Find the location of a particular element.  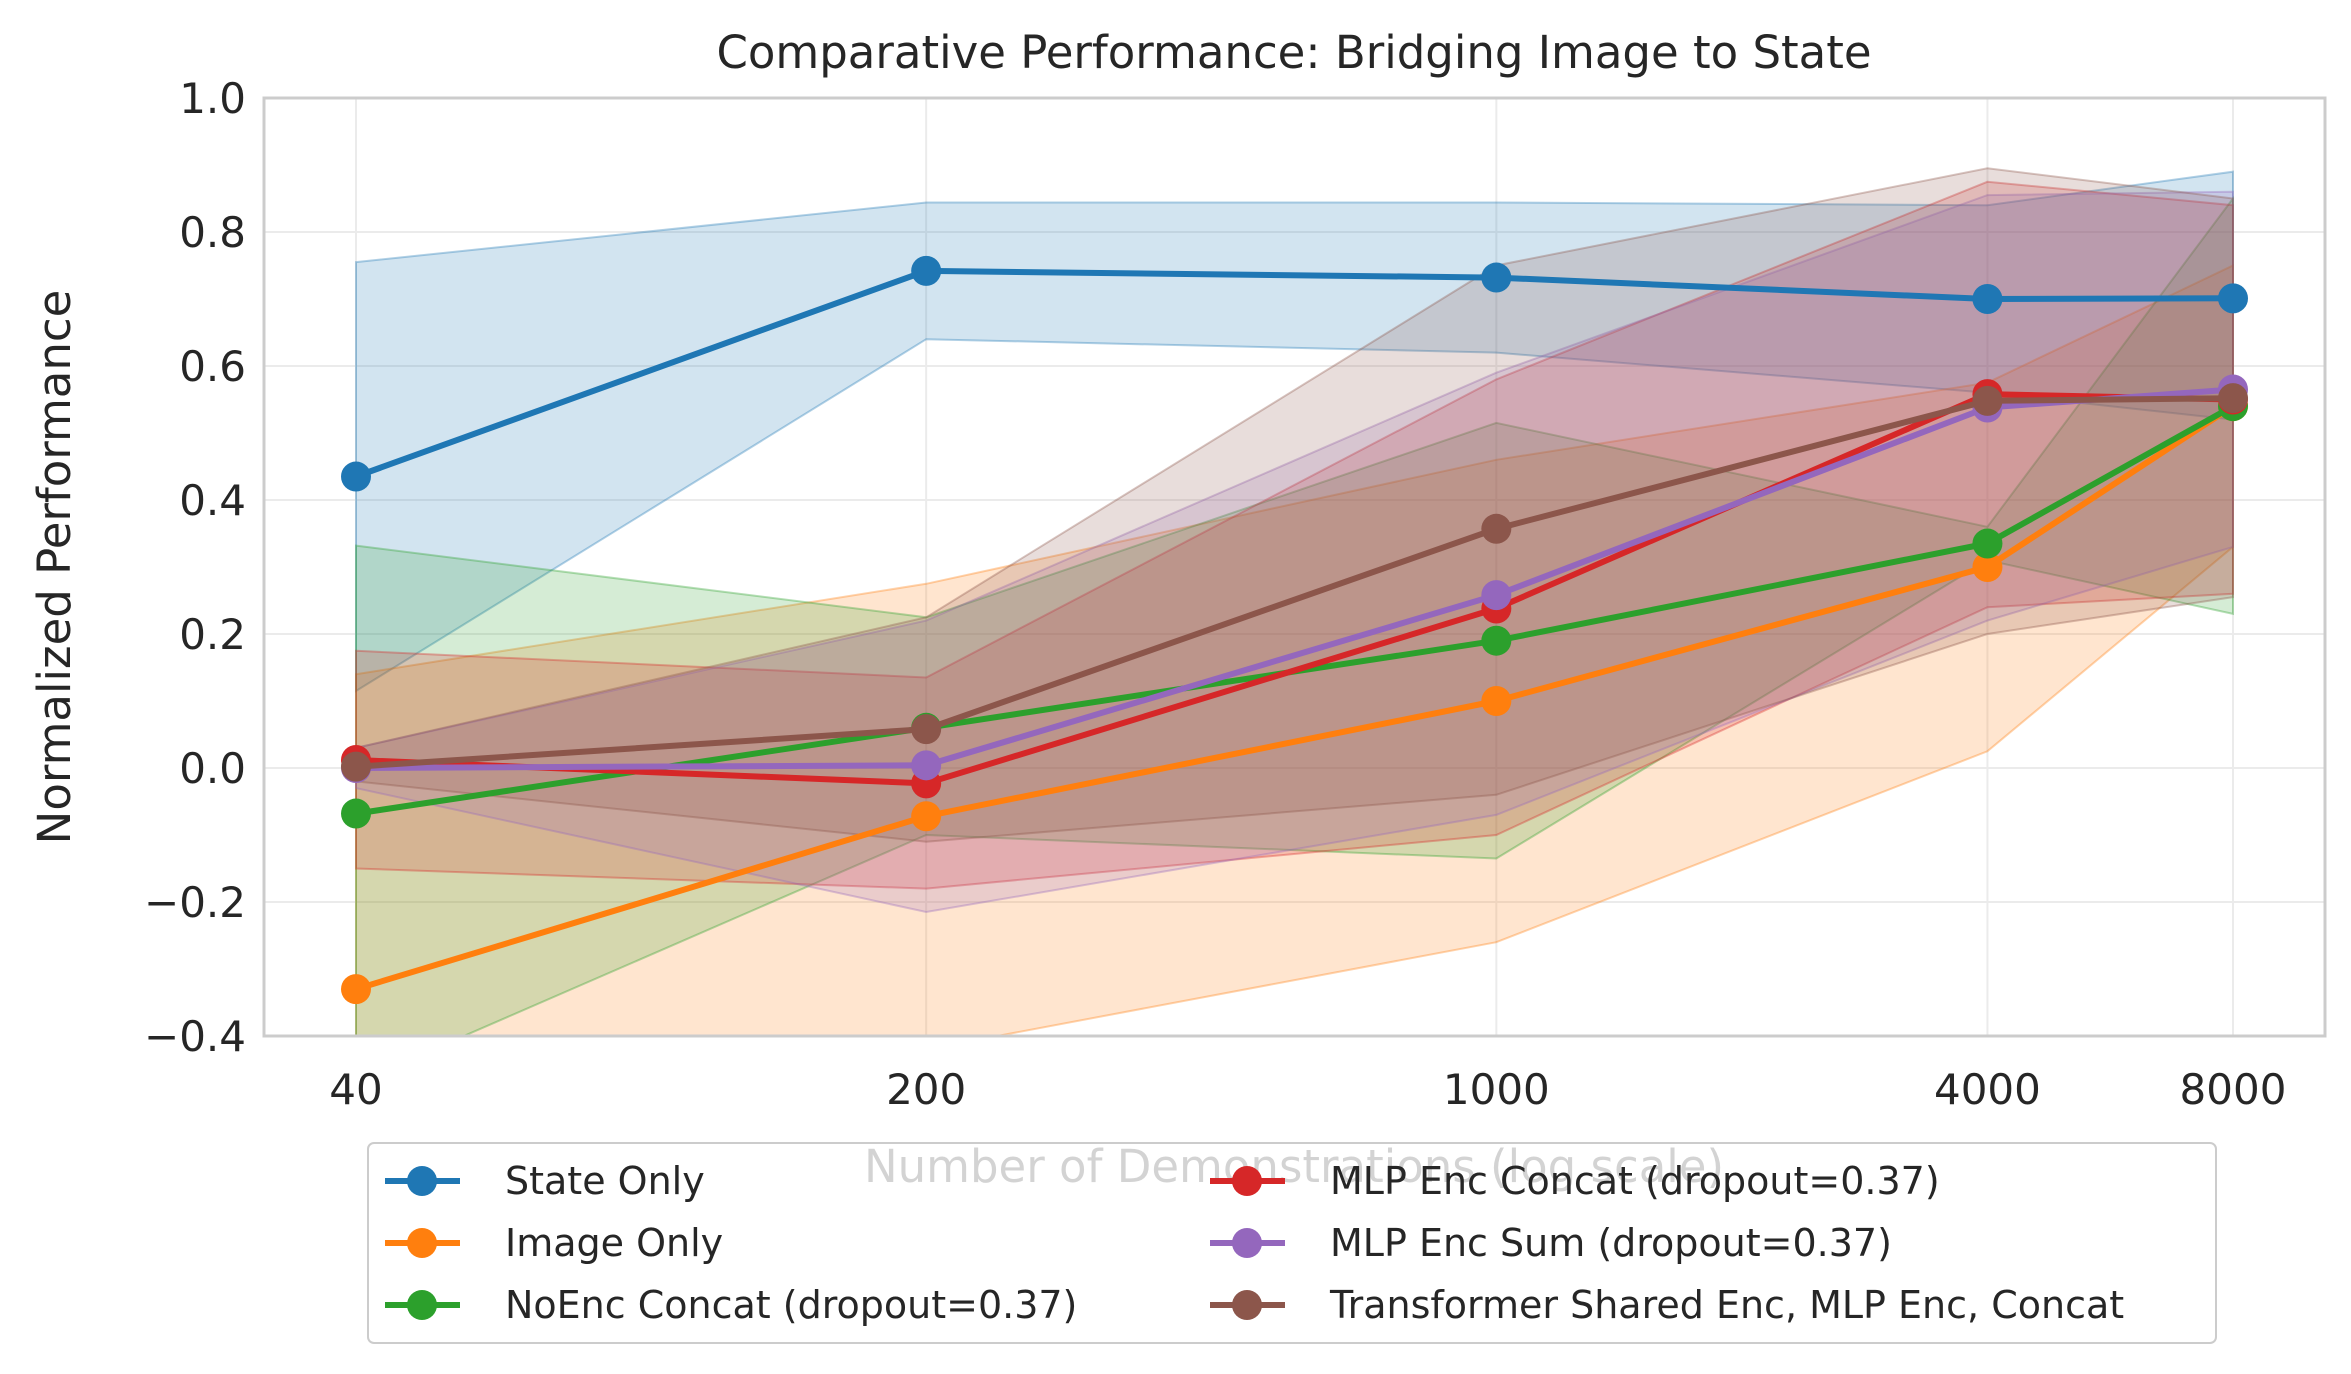

legend-label: MLP Enc Concat (dropout=0.37) is located at coordinates (1635, 1181).